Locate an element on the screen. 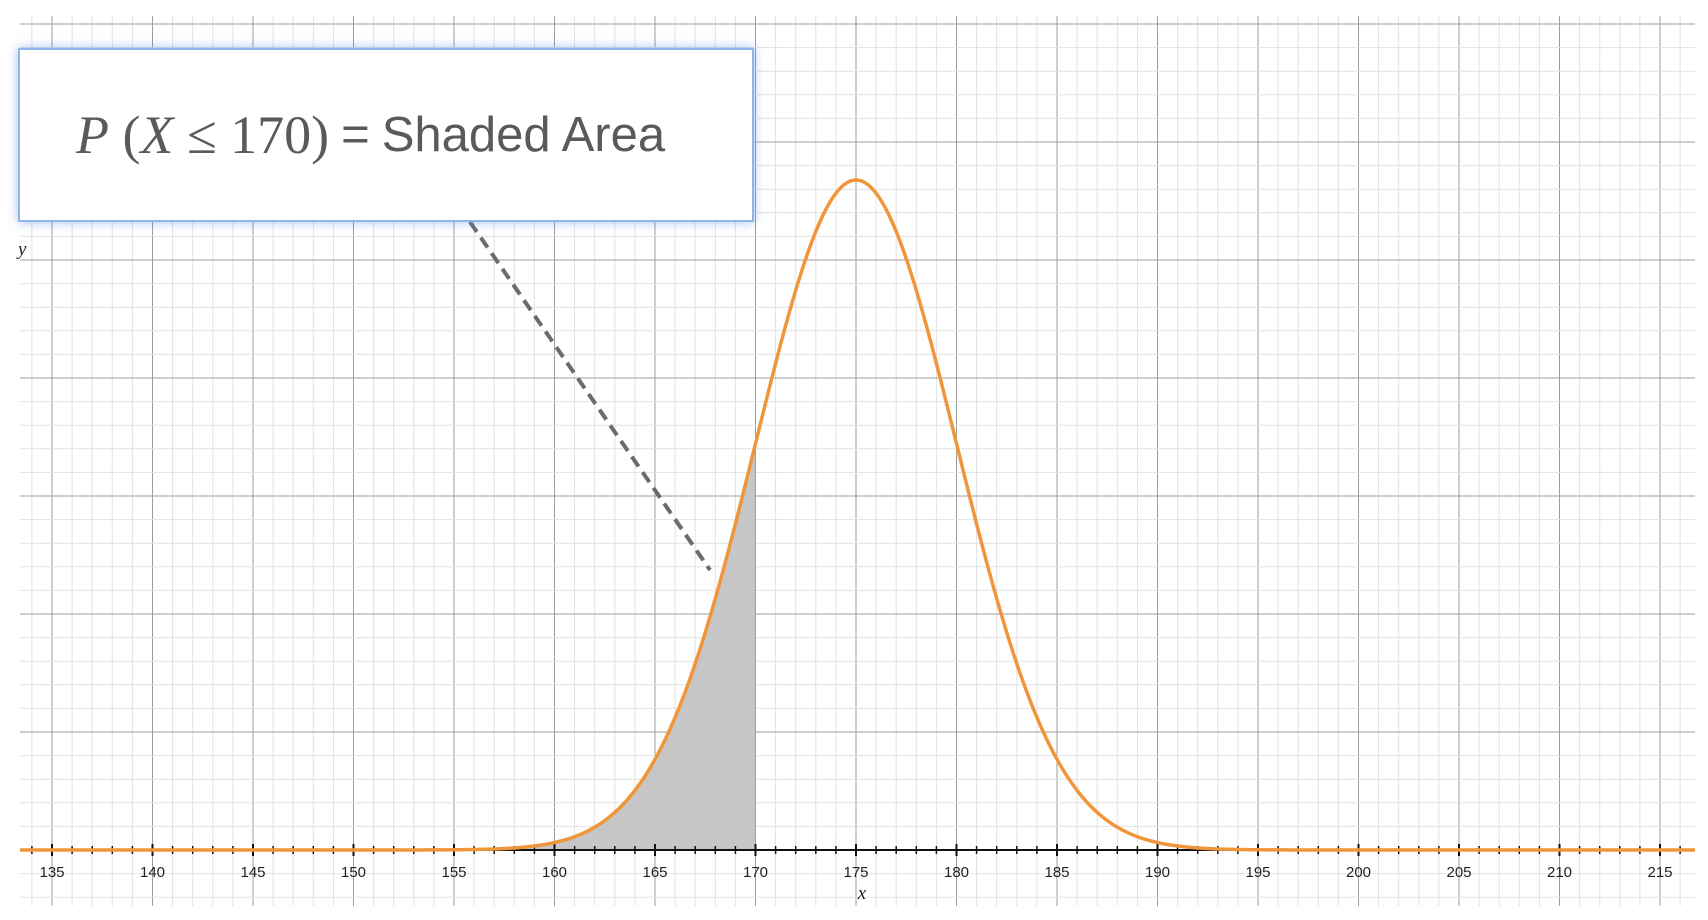 The height and width of the screenshot is (920, 1708). less-equal-symbol: ≤ is located at coordinates (201, 135).